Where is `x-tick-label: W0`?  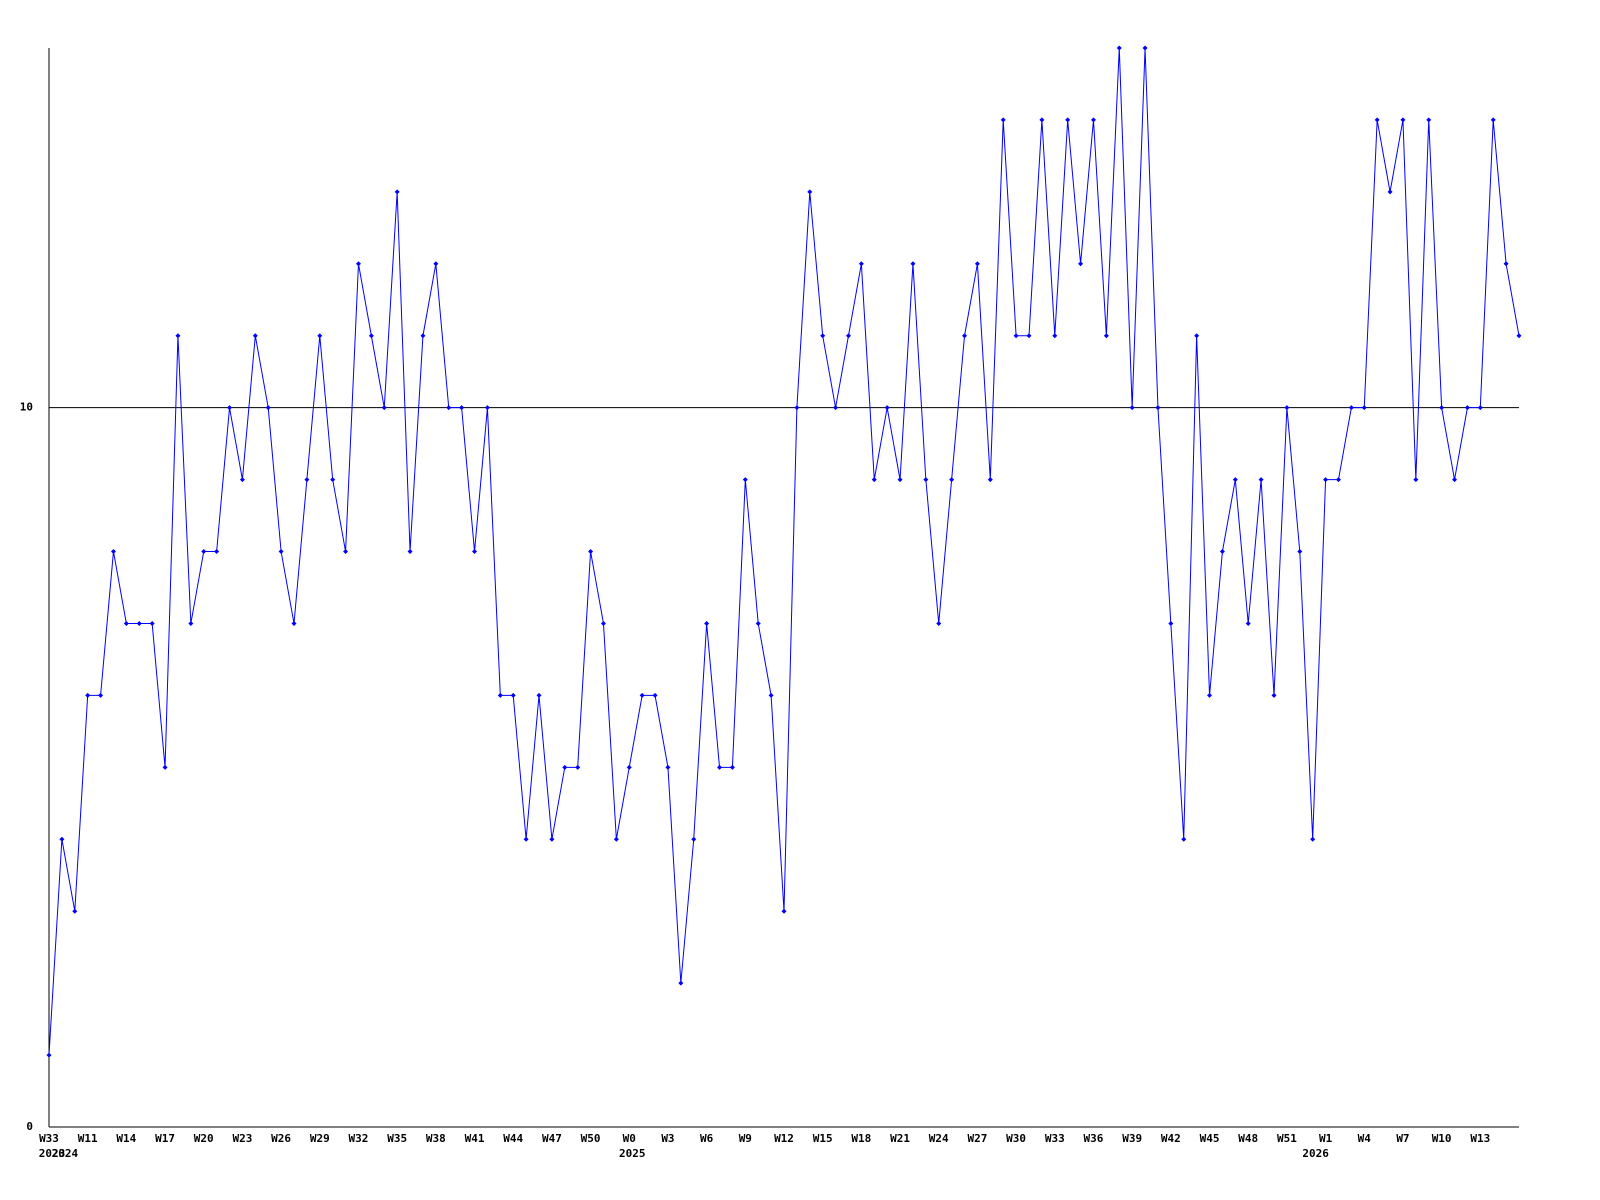
x-tick-label: W0 is located at coordinates (629, 1138).